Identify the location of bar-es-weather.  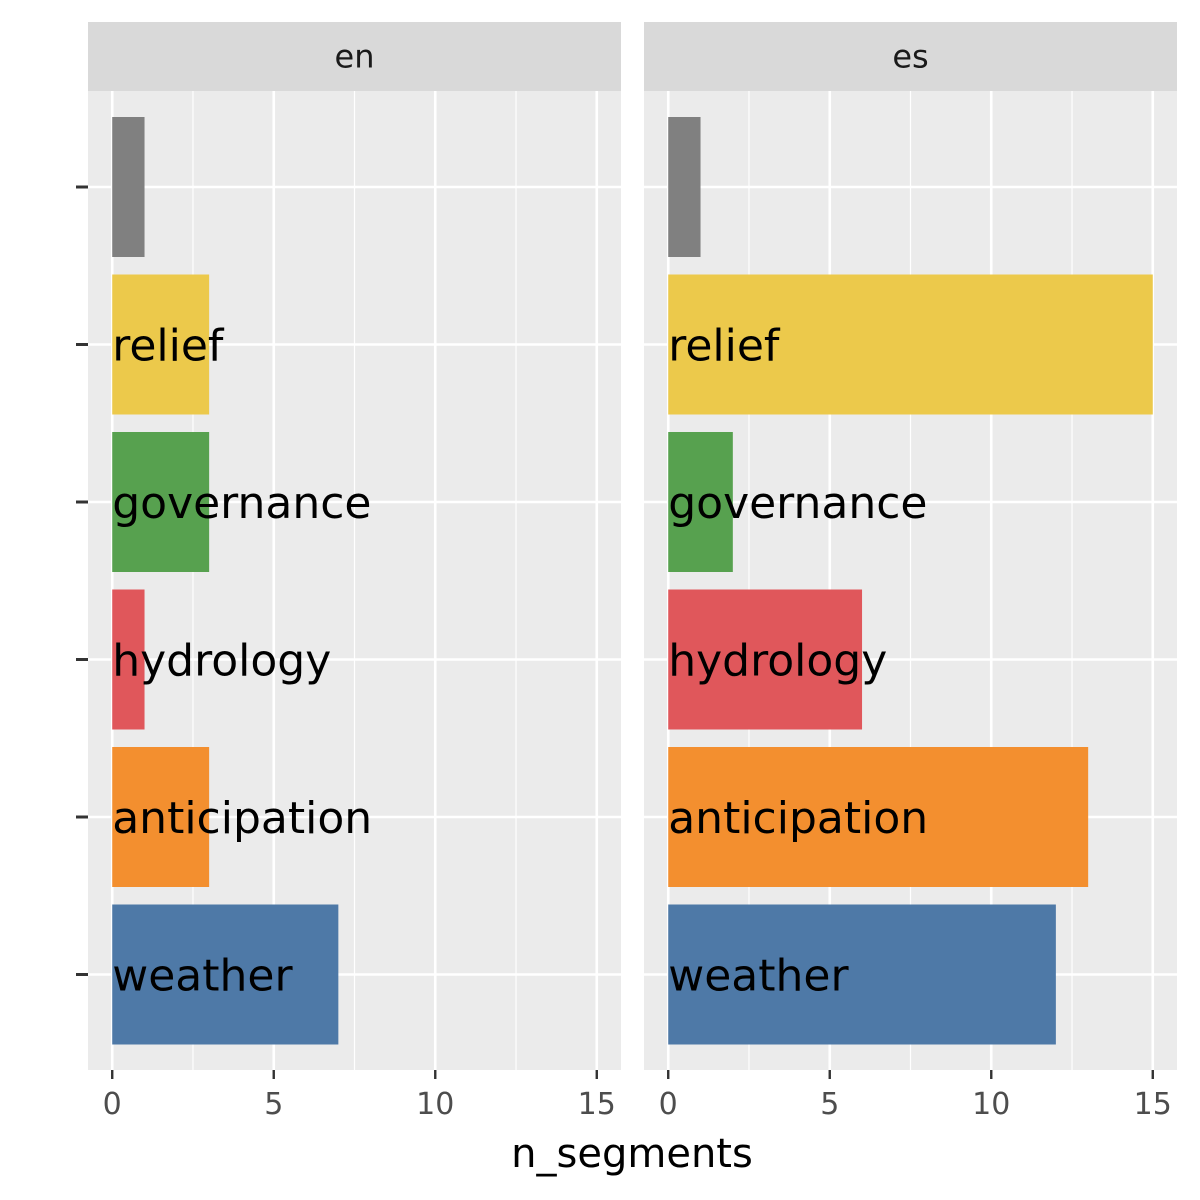
(862, 974).